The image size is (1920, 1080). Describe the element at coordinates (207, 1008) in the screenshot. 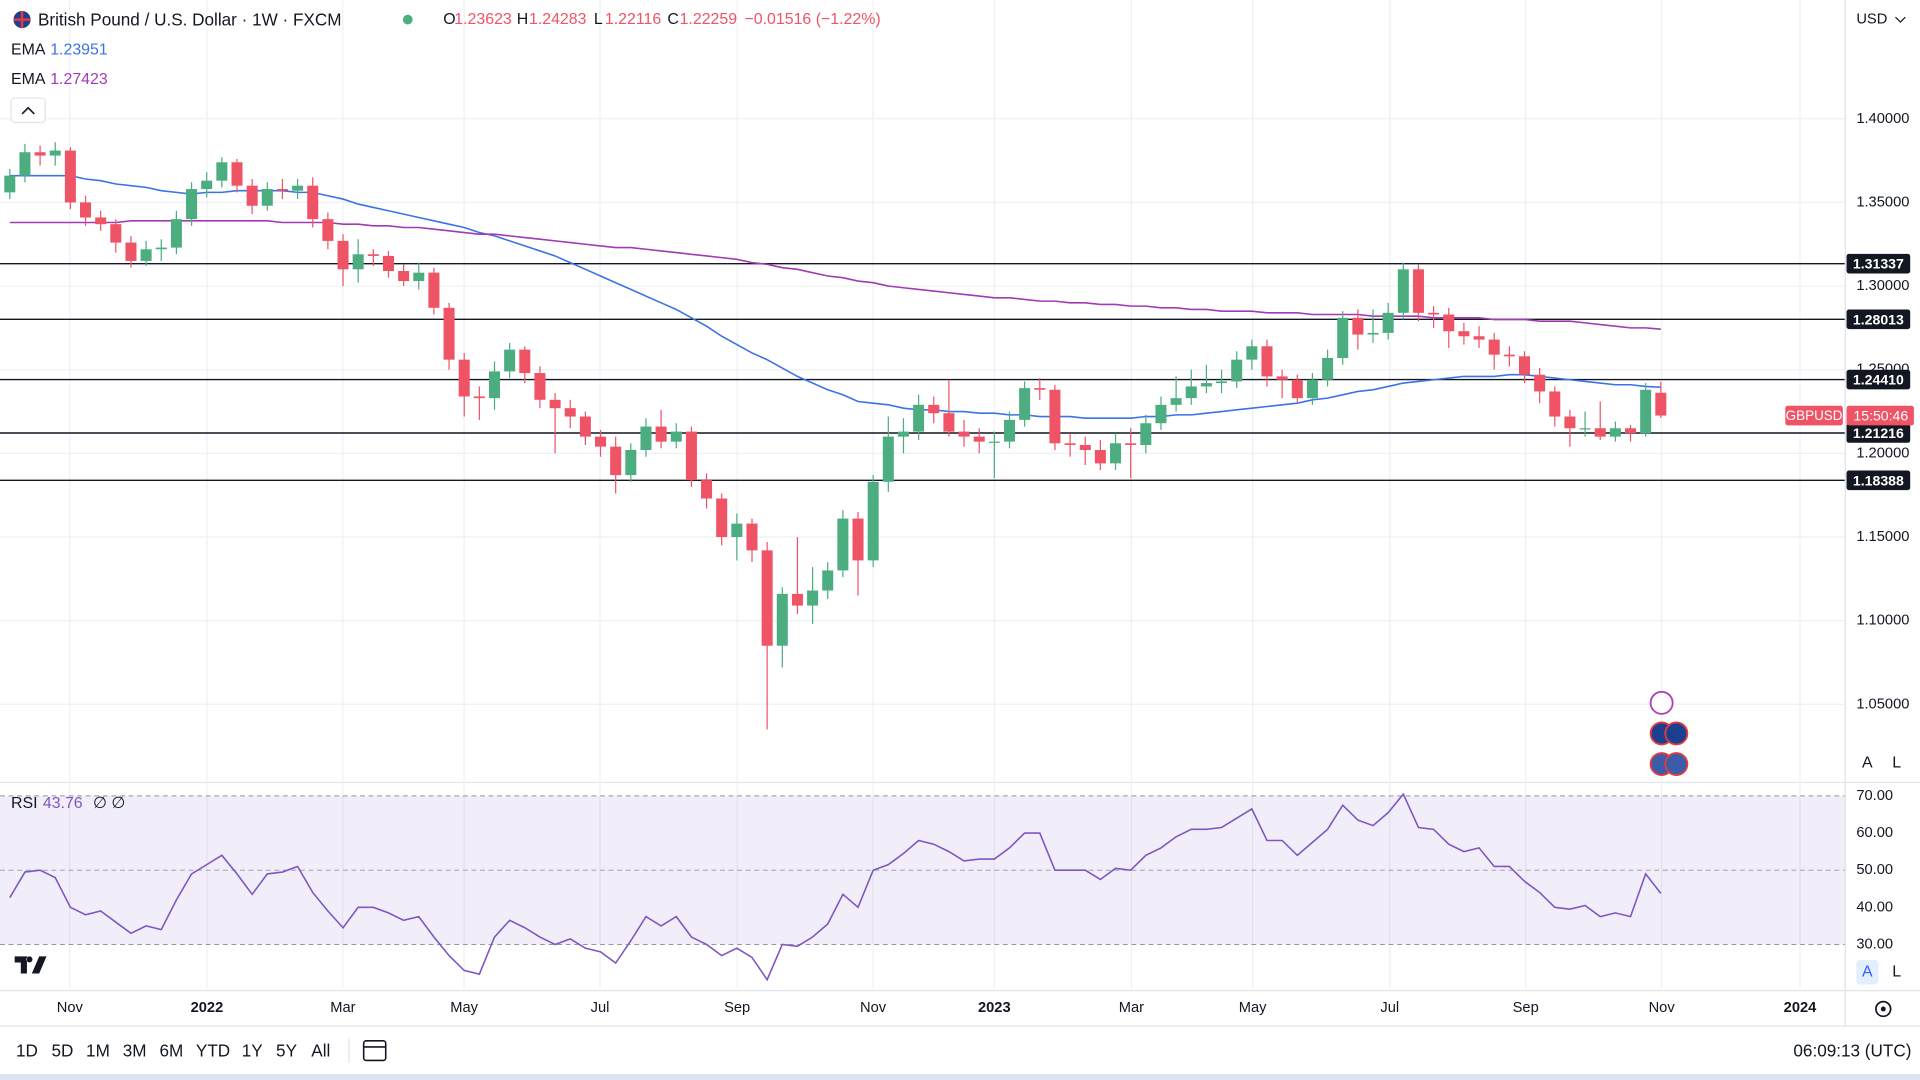

I see `x-tick-label: 2022` at that location.